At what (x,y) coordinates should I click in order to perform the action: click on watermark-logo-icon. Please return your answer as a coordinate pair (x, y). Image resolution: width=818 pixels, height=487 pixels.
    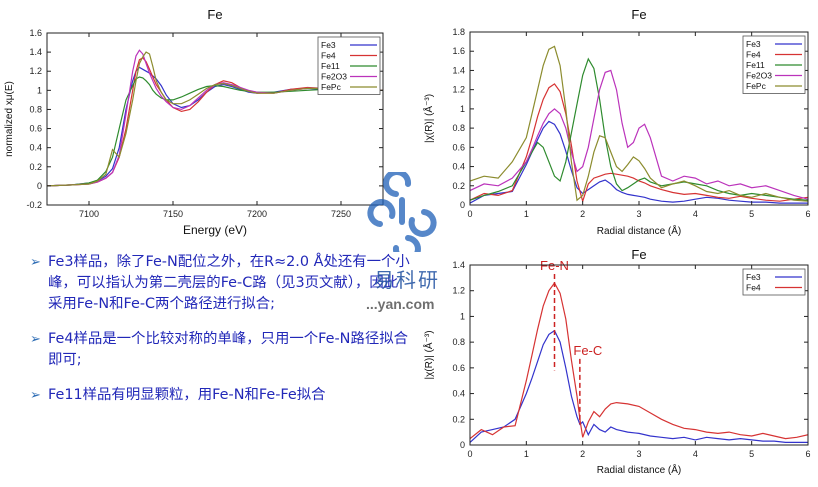
    Looking at the image, I should click on (402, 212).